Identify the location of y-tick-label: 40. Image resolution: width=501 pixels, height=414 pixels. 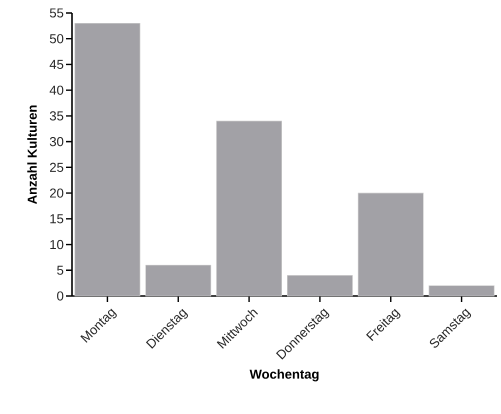
(57, 90).